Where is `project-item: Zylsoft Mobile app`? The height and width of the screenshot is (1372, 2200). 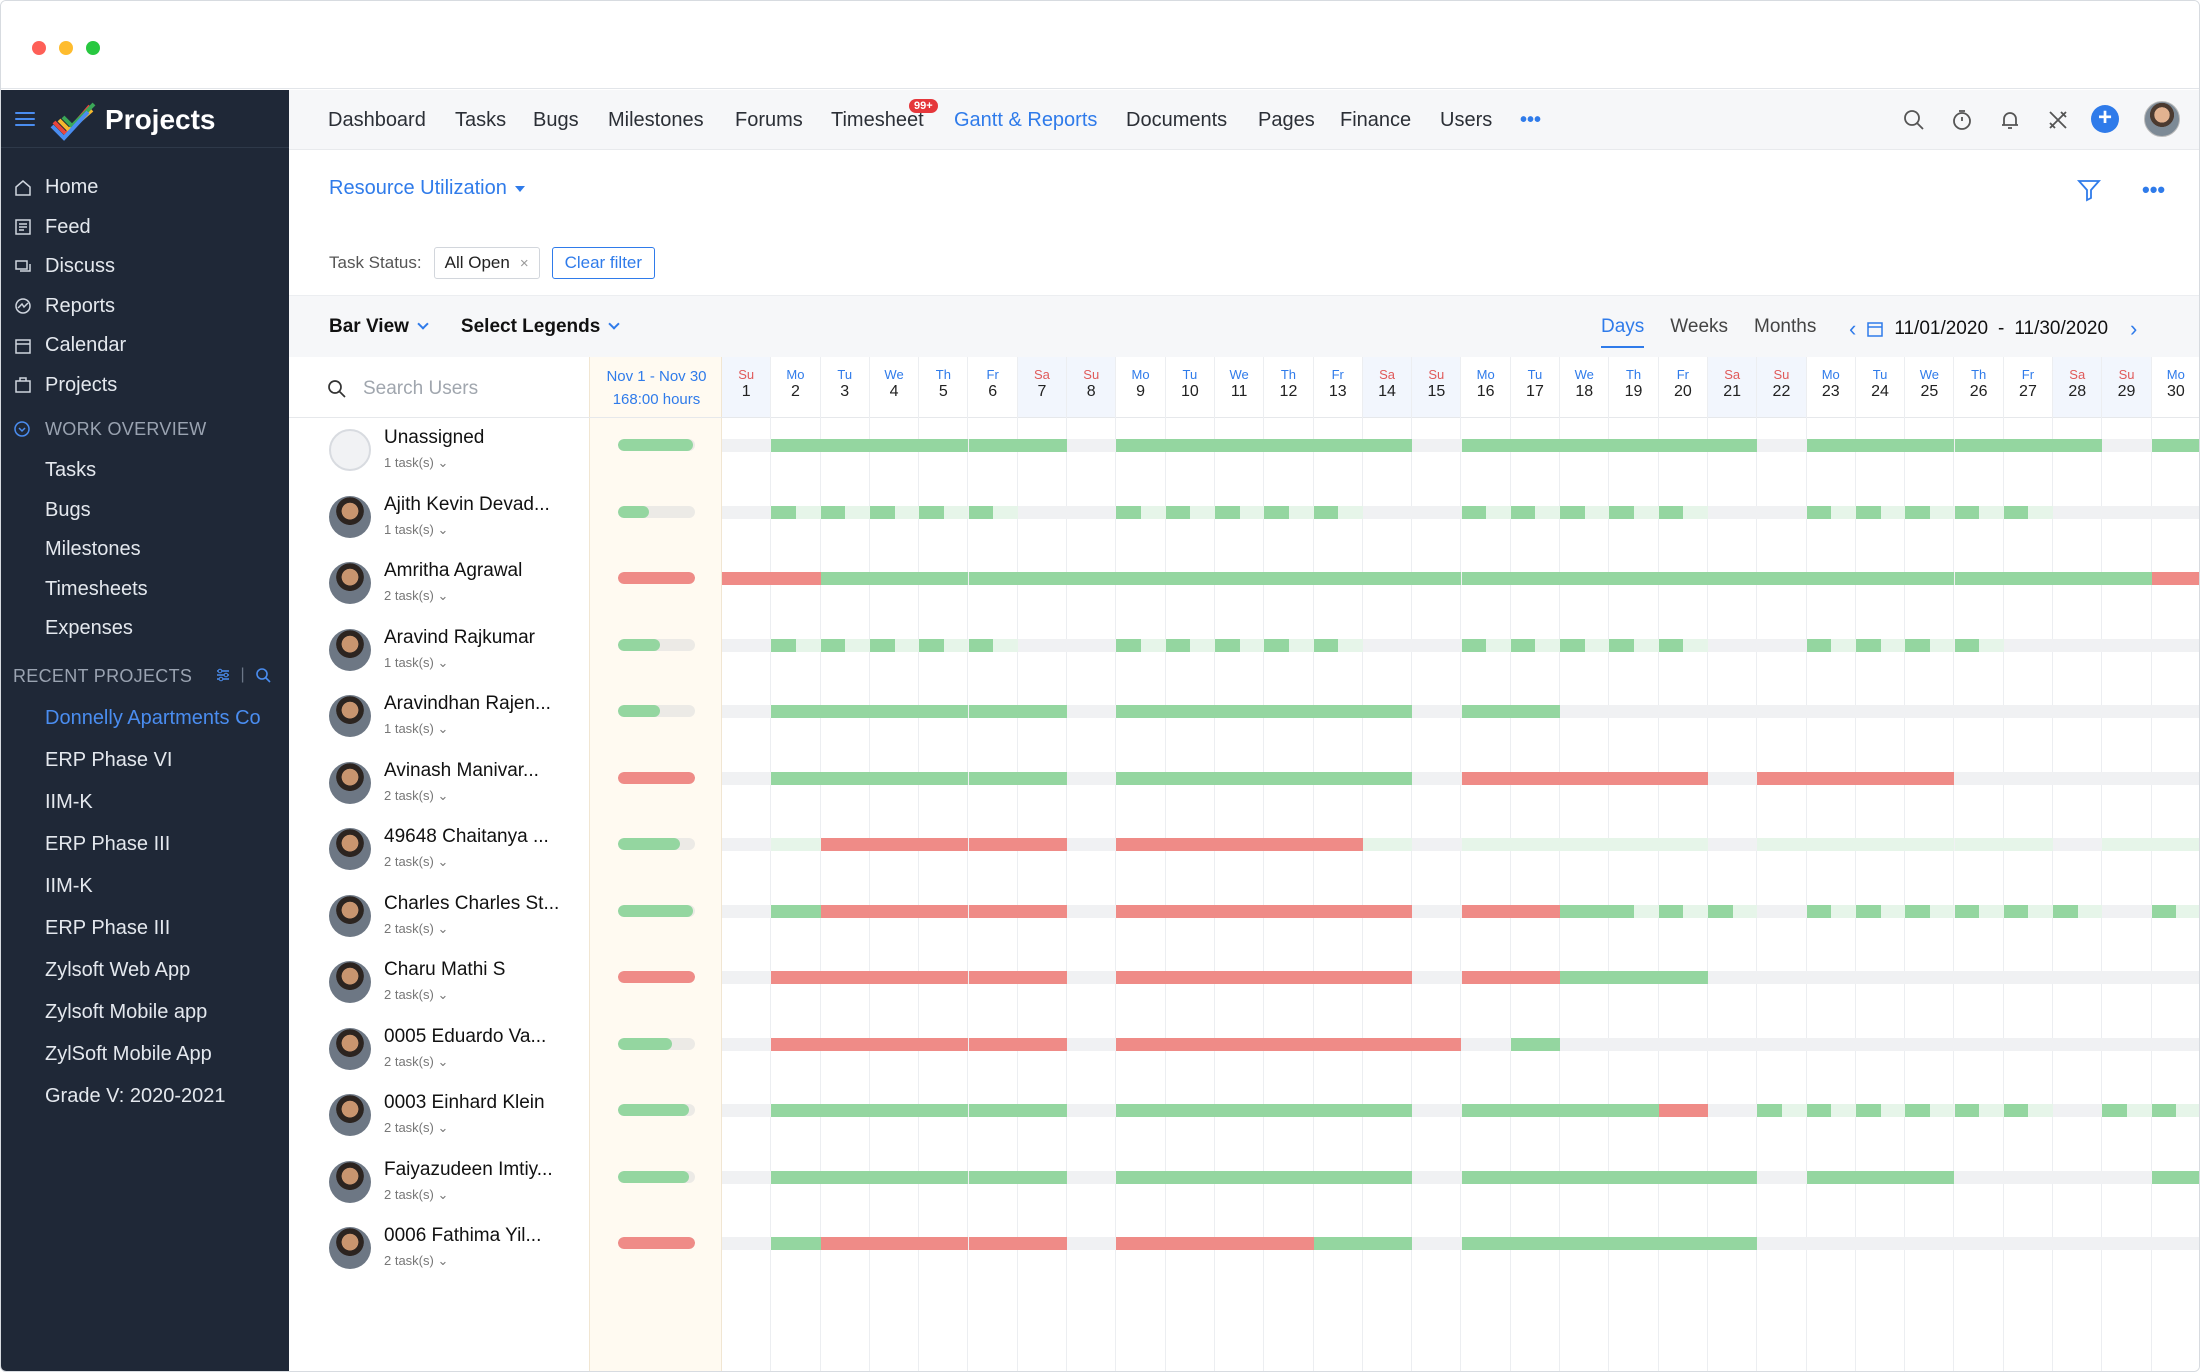
project-item: Zylsoft Mobile app is located at coordinates (126, 1011).